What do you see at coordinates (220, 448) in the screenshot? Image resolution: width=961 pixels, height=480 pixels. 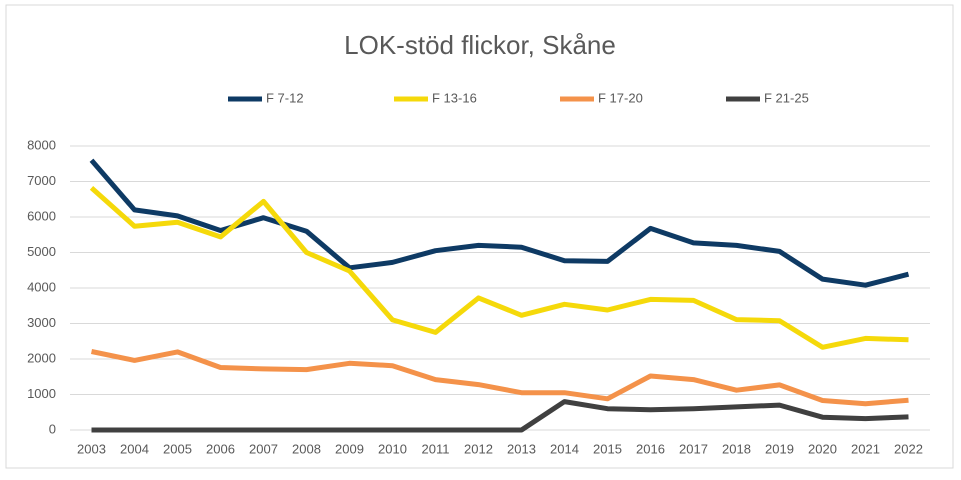 I see `x-tick-label: 2006` at bounding box center [220, 448].